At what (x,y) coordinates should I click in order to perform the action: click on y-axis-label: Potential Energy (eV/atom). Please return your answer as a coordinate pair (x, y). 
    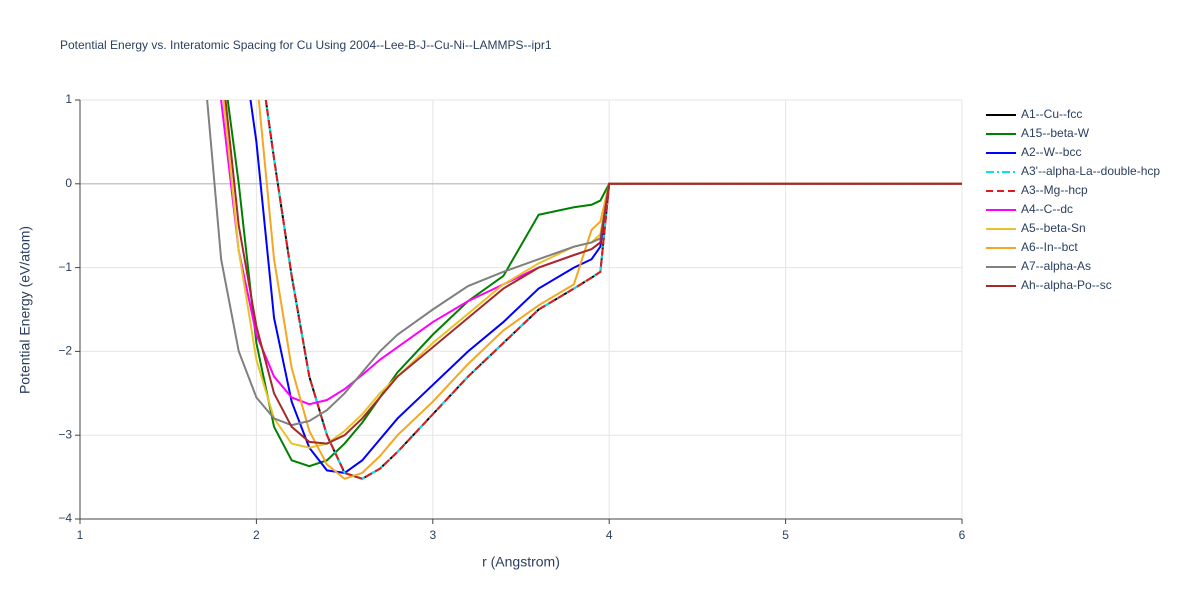
    Looking at the image, I should click on (25, 310).